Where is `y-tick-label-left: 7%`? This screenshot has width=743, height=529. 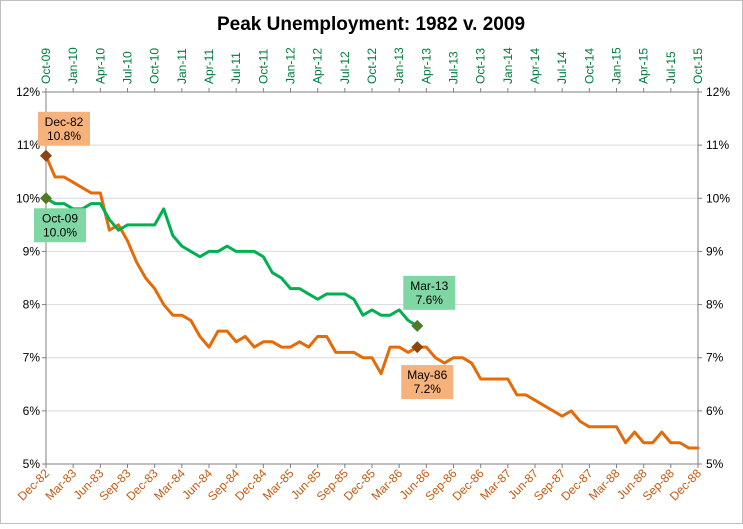 y-tick-label-left: 7% is located at coordinates (32, 358).